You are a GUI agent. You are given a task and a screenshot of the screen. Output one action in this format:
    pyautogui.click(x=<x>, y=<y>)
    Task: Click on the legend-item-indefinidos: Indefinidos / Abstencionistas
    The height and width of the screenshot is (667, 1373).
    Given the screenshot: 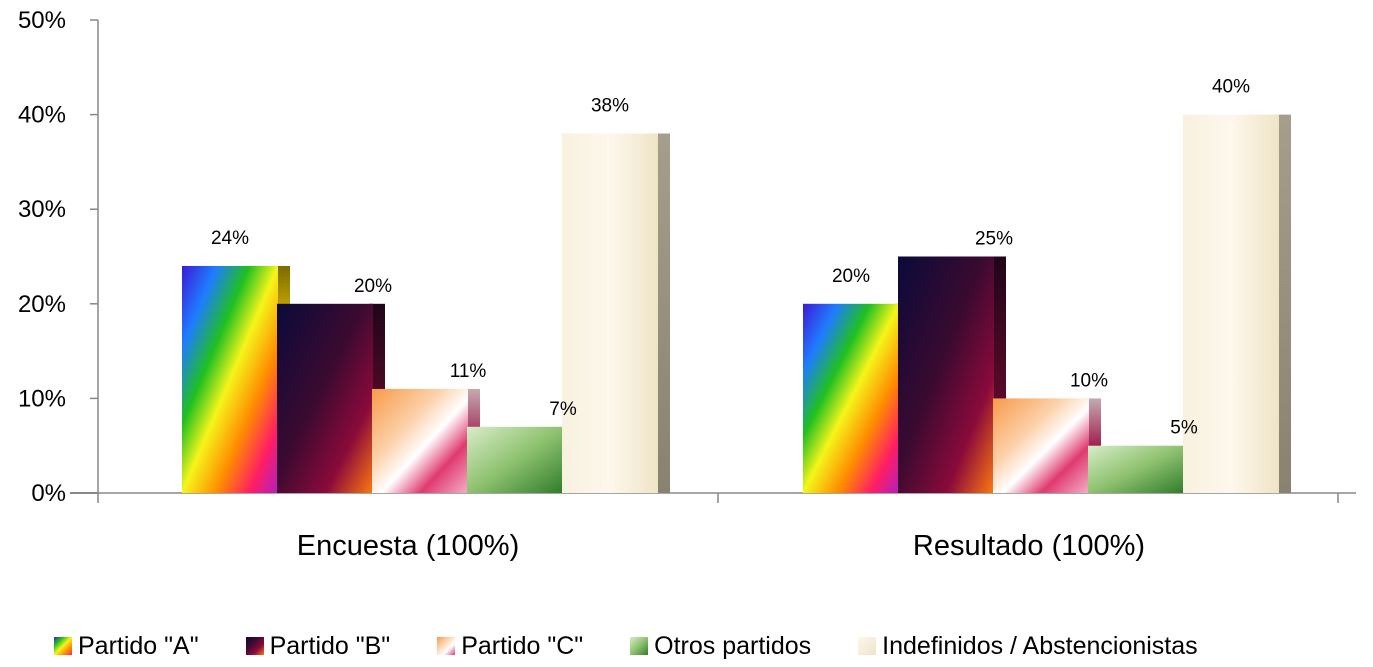 What is the action you would take?
    pyautogui.click(x=1028, y=646)
    